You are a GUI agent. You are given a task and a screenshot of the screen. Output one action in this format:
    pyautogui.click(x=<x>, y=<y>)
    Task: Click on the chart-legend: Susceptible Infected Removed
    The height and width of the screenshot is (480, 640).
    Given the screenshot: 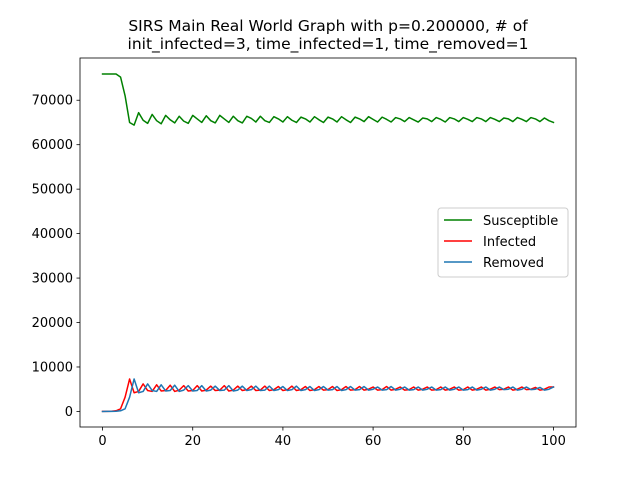 What is the action you would take?
    pyautogui.click(x=503, y=242)
    